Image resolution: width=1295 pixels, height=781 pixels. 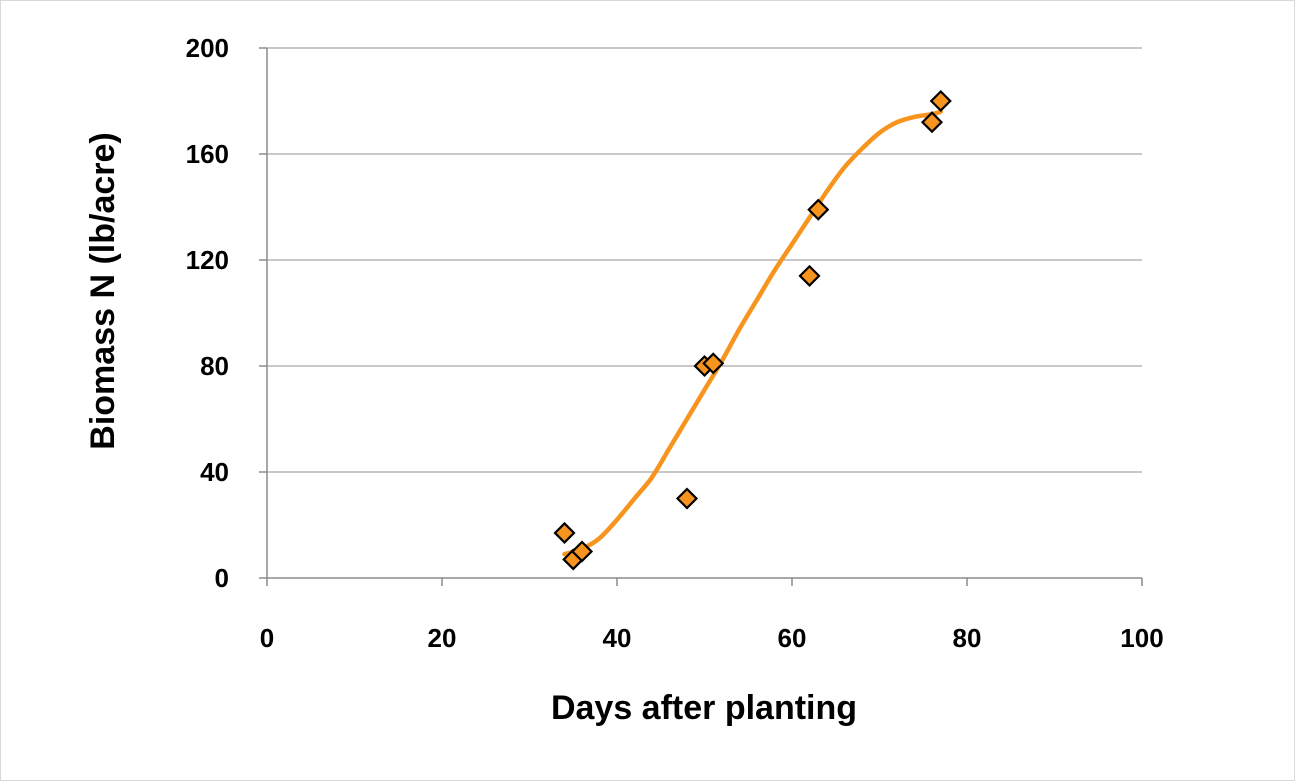 What do you see at coordinates (207, 48) in the screenshot?
I see `y-tick-label-200: 200` at bounding box center [207, 48].